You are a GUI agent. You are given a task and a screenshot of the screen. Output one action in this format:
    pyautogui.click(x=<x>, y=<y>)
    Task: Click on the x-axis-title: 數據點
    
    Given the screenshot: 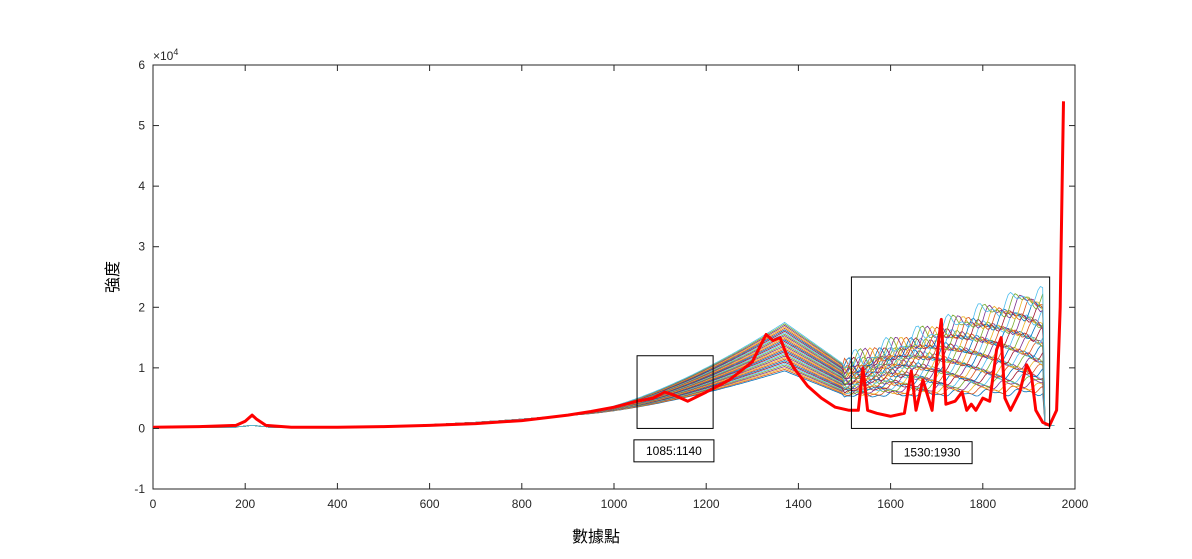 What is the action you would take?
    pyautogui.click(x=596, y=536)
    